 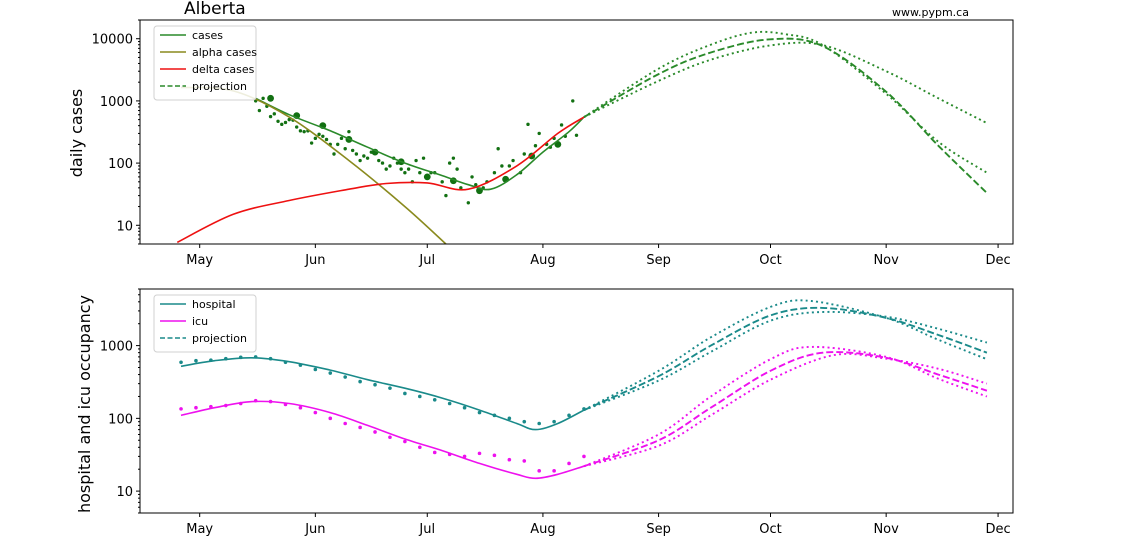 What do you see at coordinates (124, 226) in the screenshot?
I see `y-tick-label: 10` at bounding box center [124, 226].